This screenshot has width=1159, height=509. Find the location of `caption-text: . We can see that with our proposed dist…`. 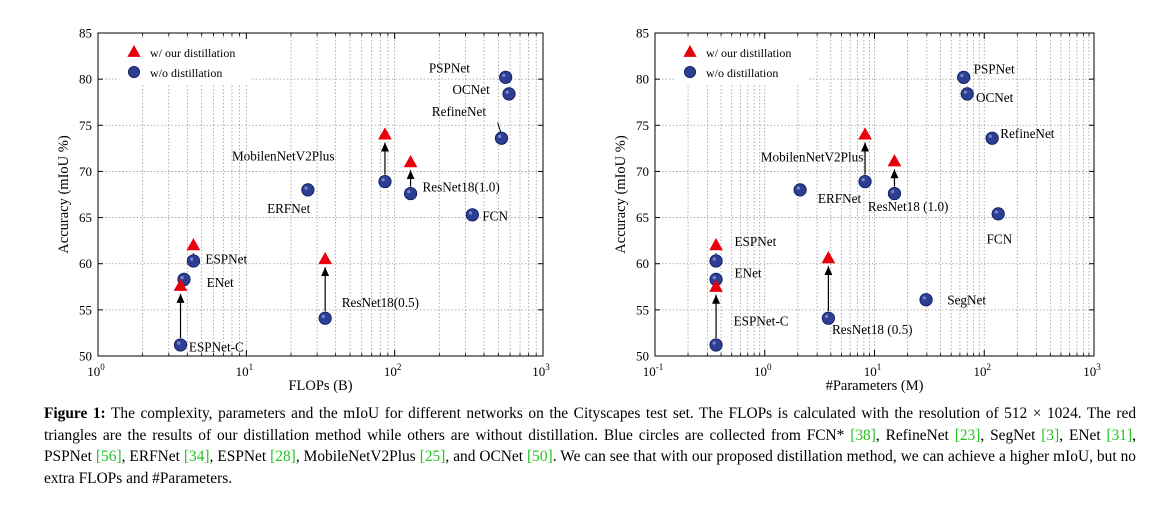

caption-text: . We can see that with our proposed dist… is located at coordinates (590, 467).